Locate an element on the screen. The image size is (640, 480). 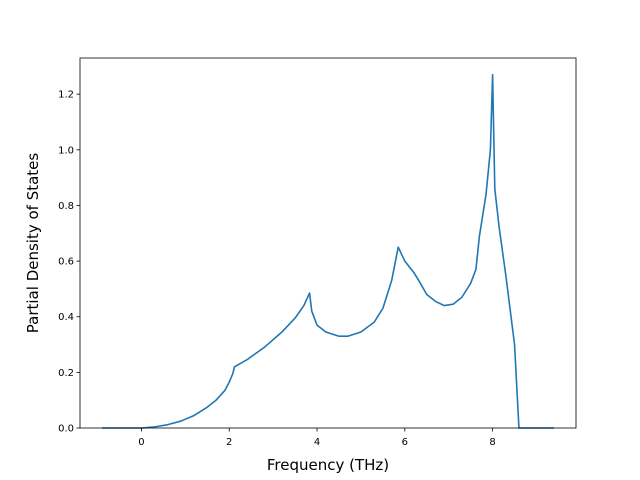
x-tick-label: 0 is located at coordinates (141, 442).